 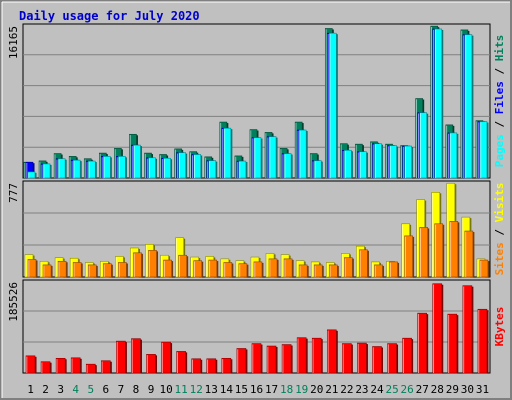 What do you see at coordinates (75, 389) in the screenshot?
I see `x-tick-label: 4` at bounding box center [75, 389].